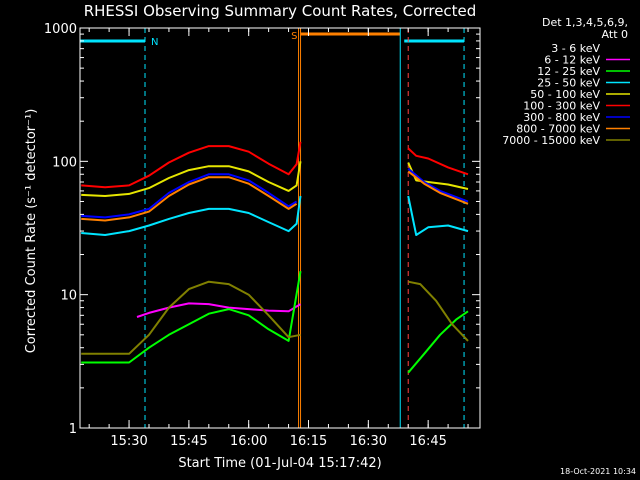 The width and height of the screenshot is (640, 480). What do you see at coordinates (73, 429) in the screenshot?
I see `y-tick-label: 1` at bounding box center [73, 429].